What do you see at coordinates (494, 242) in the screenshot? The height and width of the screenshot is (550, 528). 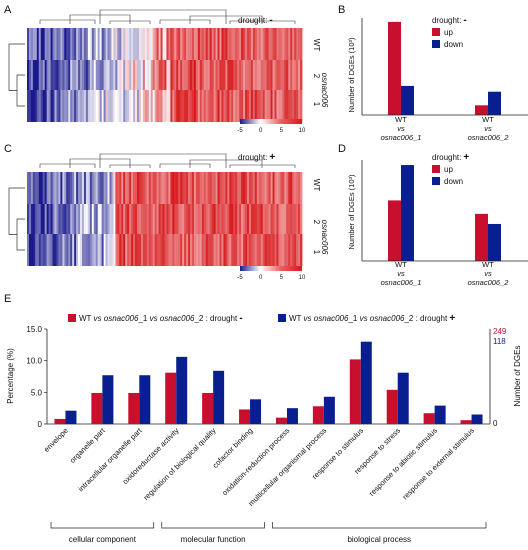 I see `bar-down` at bounding box center [494, 242].